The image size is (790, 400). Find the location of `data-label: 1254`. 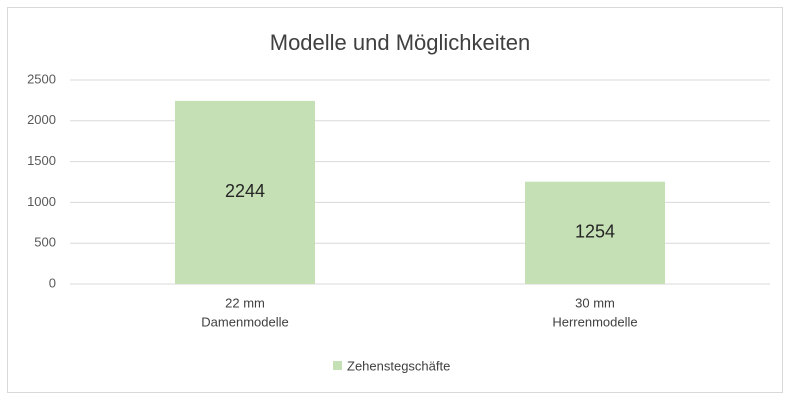

data-label: 1254 is located at coordinates (595, 232).